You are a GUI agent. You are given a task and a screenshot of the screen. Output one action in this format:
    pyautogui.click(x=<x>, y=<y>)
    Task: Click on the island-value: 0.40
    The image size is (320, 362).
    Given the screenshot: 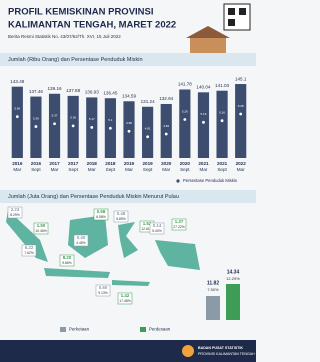 What is the action you would take?
    pyautogui.click(x=81, y=237)
    